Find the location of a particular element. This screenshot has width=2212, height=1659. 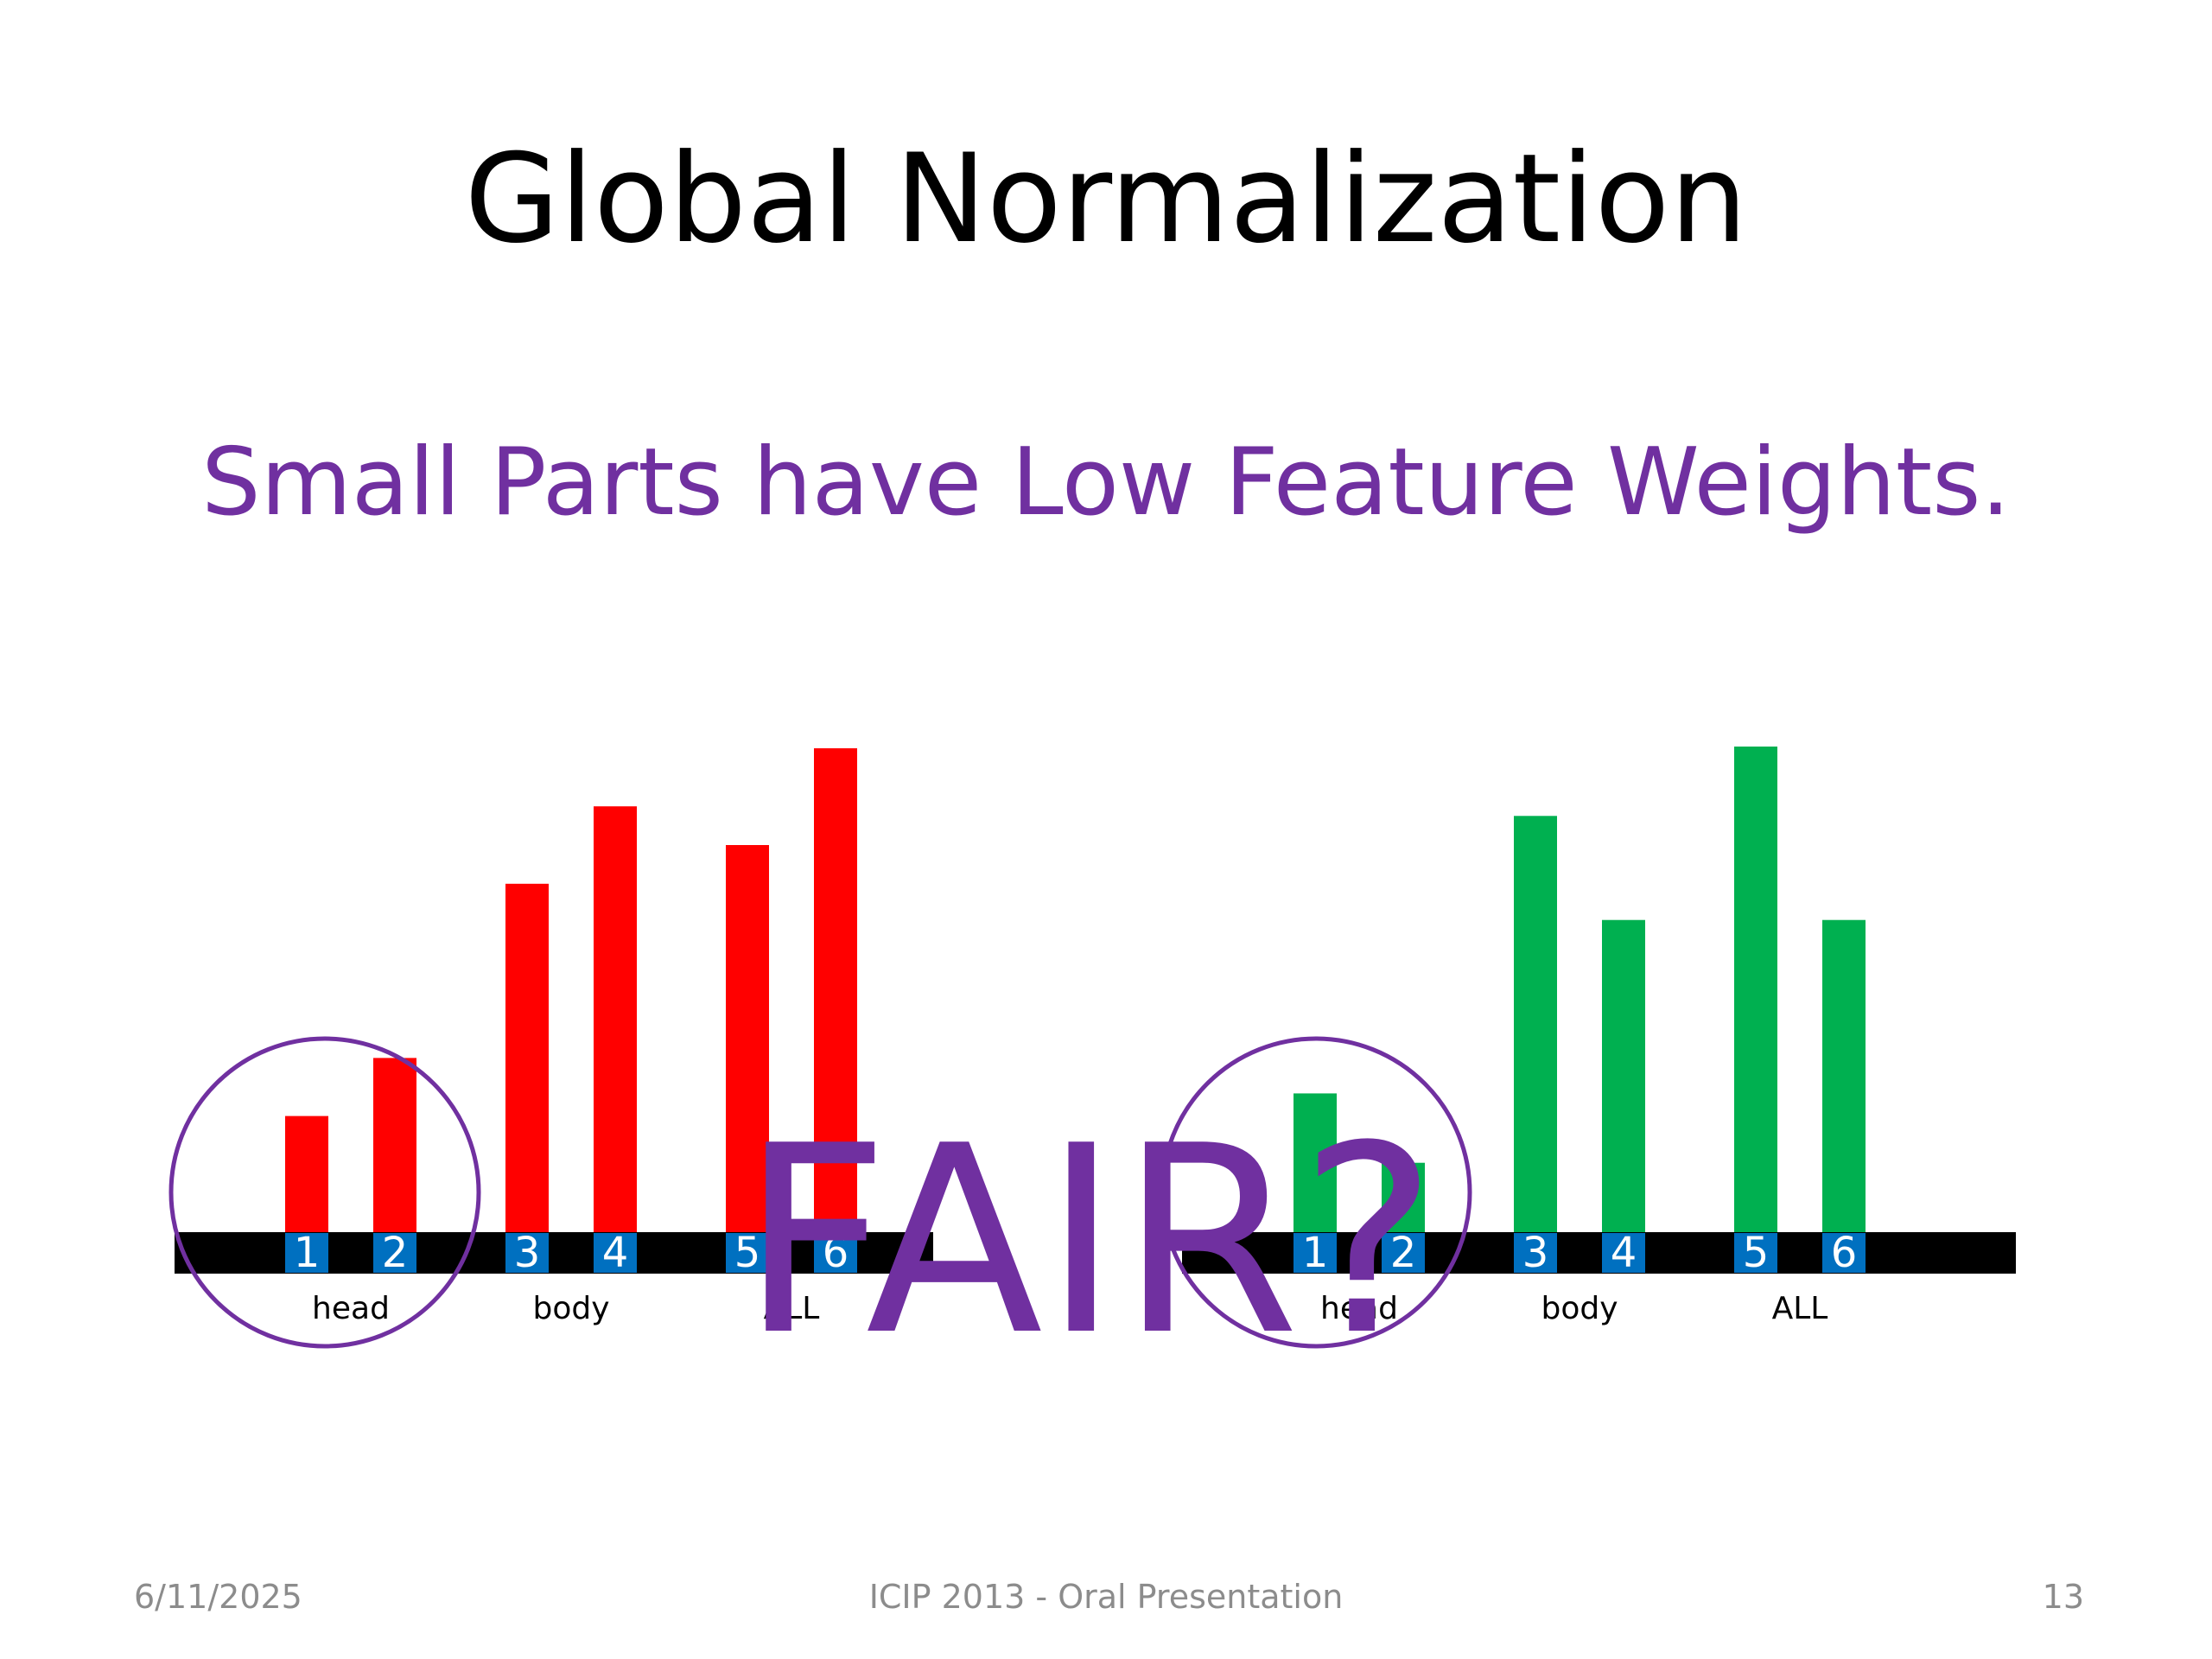

chart-2-group-label-body: body is located at coordinates (1579, 1308).